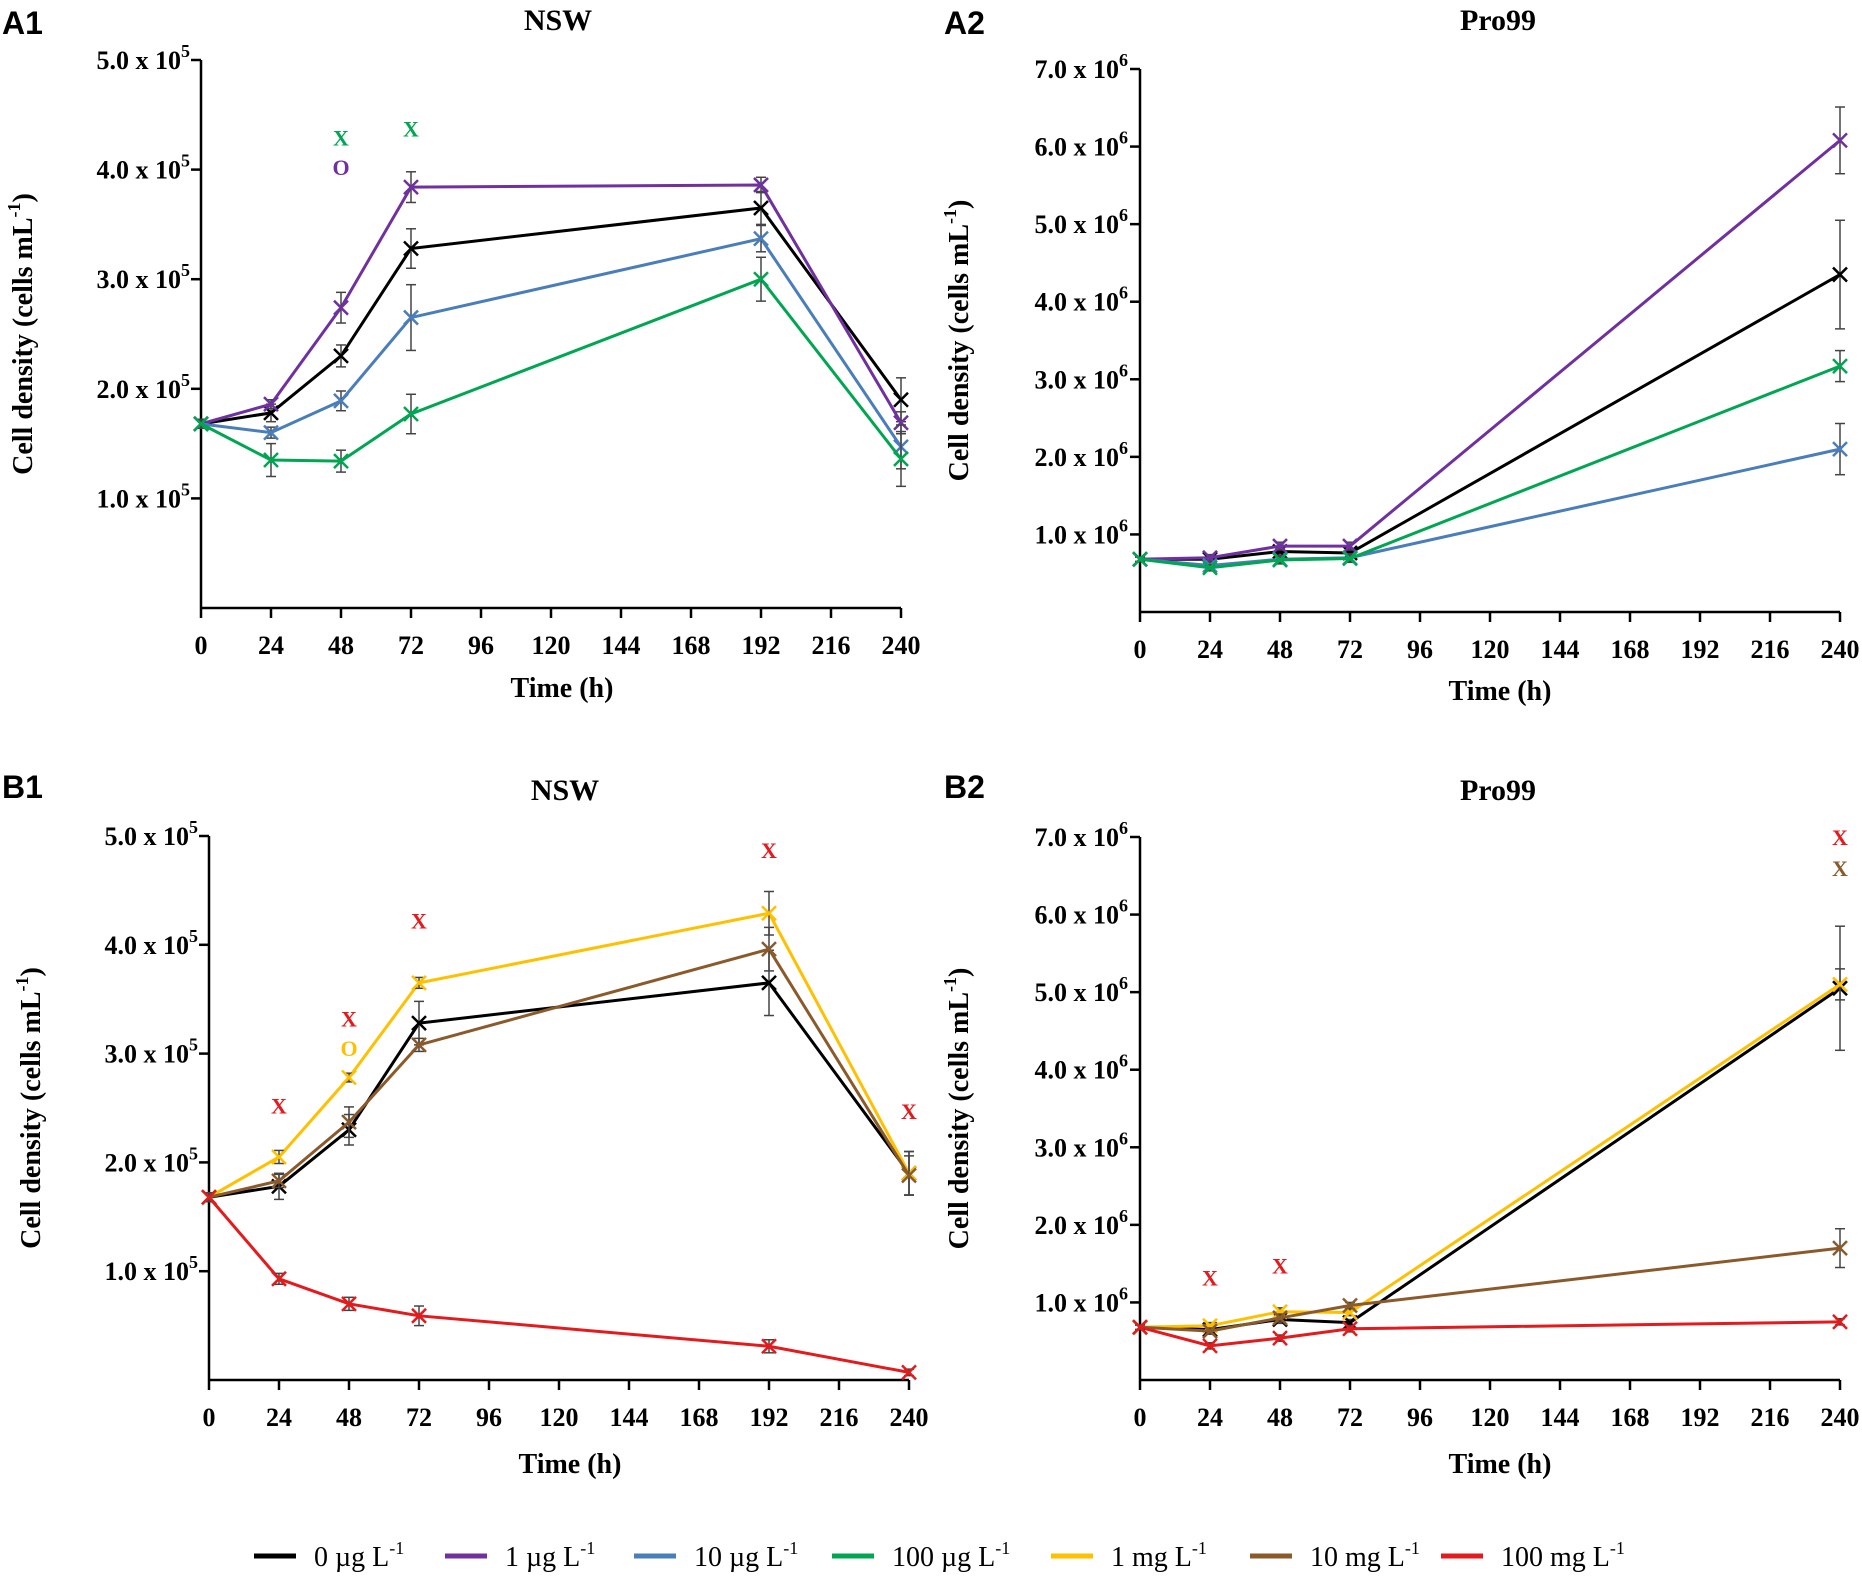 The image size is (1862, 1577). Describe the element at coordinates (152, 1160) in the screenshot. I see `y-tick-label: 2.0 x 10⁵` at that location.